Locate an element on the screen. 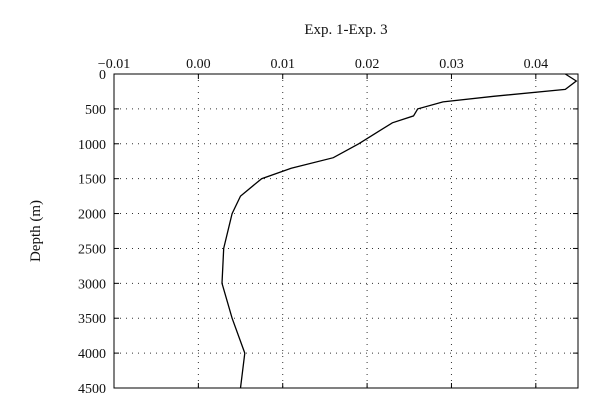  y-axis-title: Depth (m) is located at coordinates (36, 231).